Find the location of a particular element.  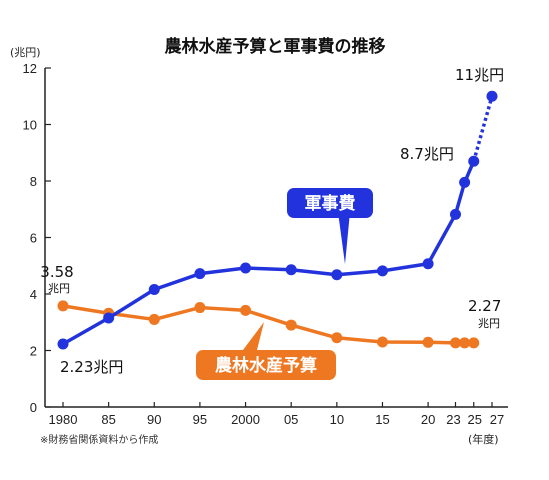

x-tick-label: 27 is located at coordinates (497, 419).